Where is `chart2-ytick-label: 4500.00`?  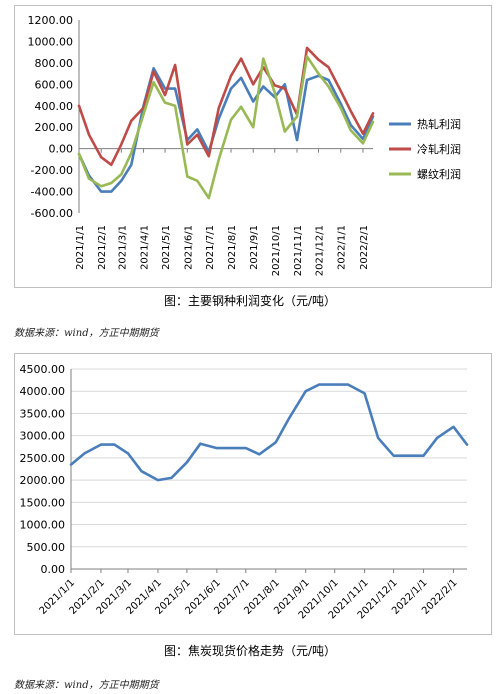
chart2-ytick-label: 4500.00 is located at coordinates (43, 369).